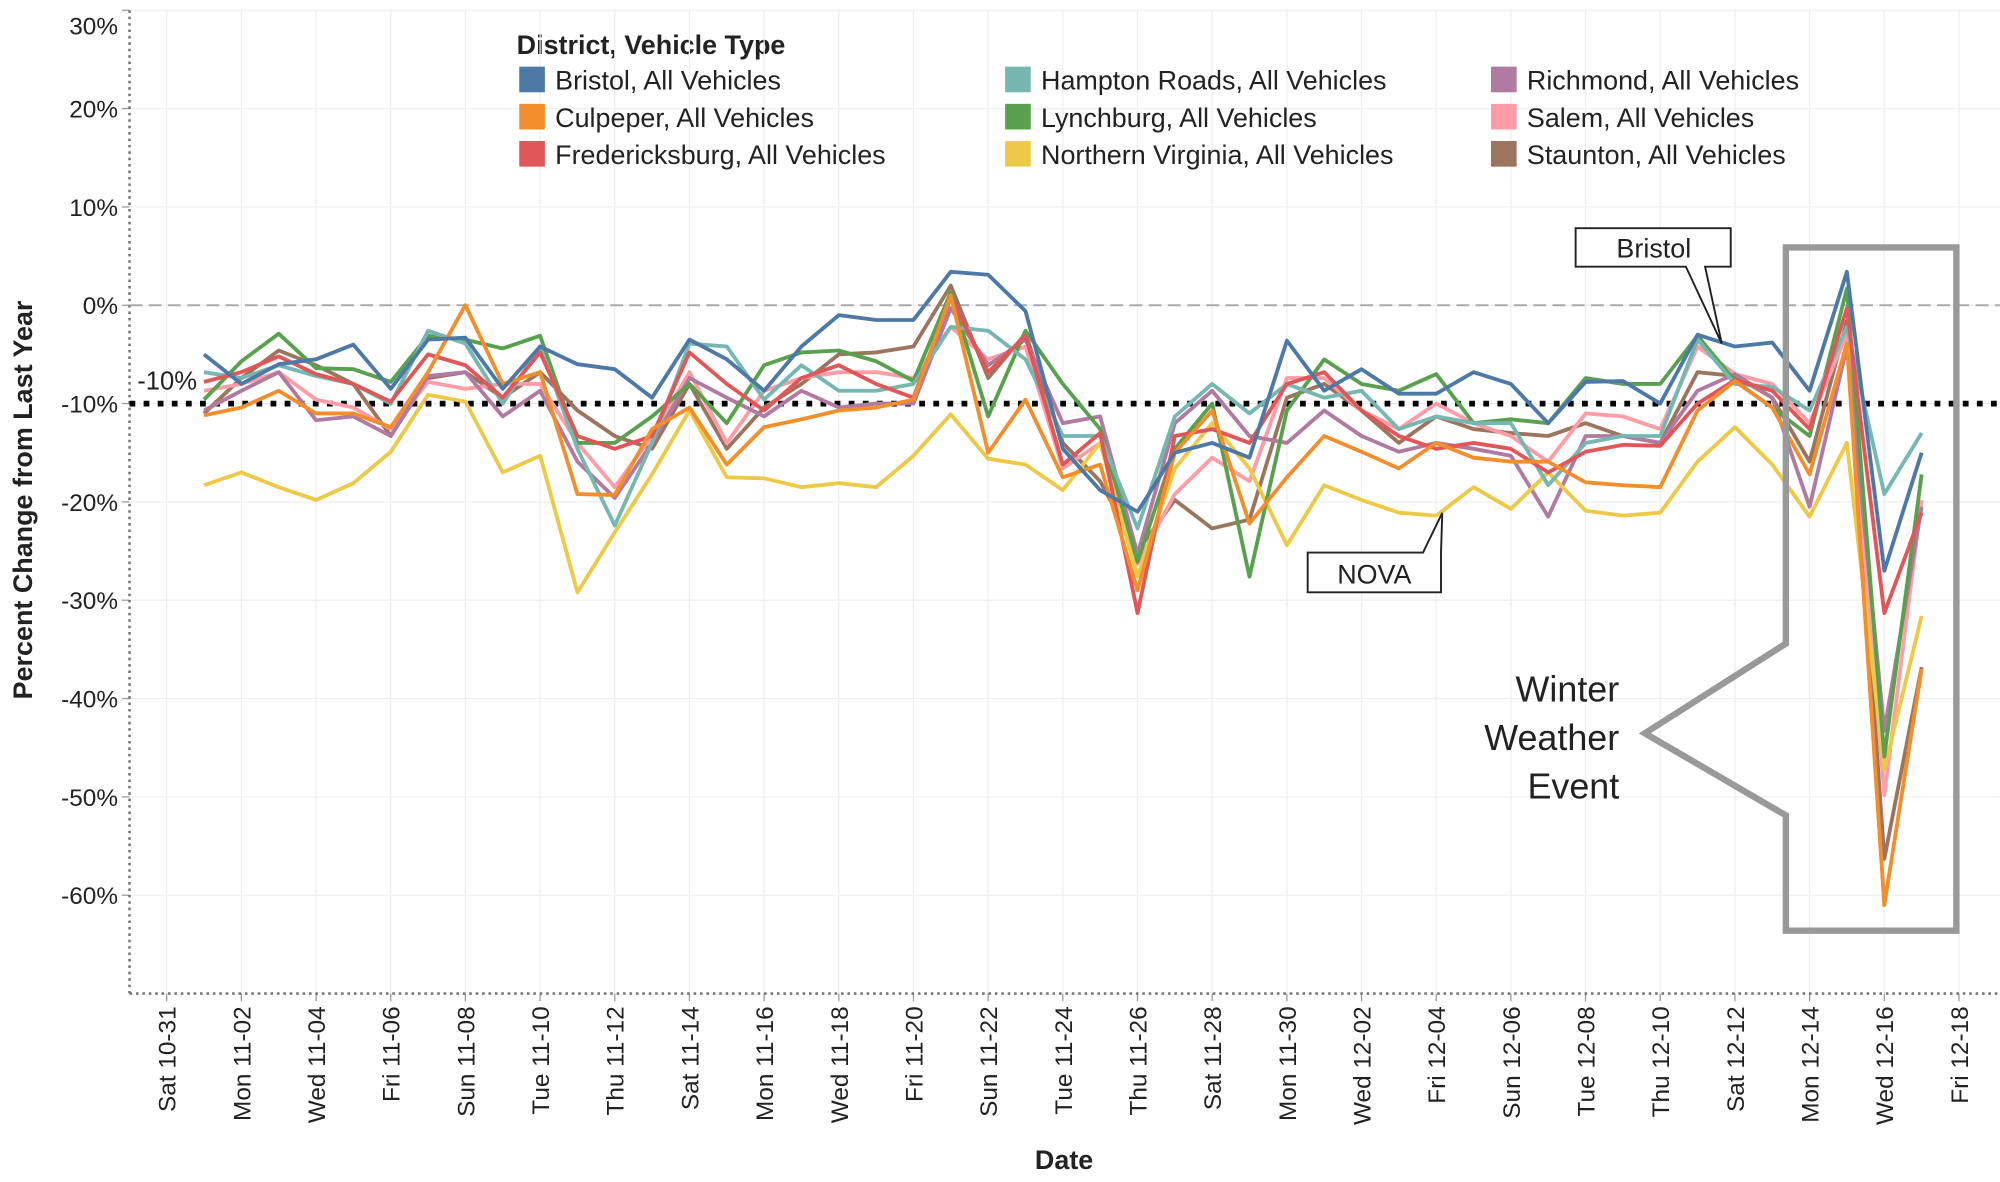 This screenshot has height=1182, width=2000. I want to click on x-tick-label: Wed 11-04, so click(317, 1064).